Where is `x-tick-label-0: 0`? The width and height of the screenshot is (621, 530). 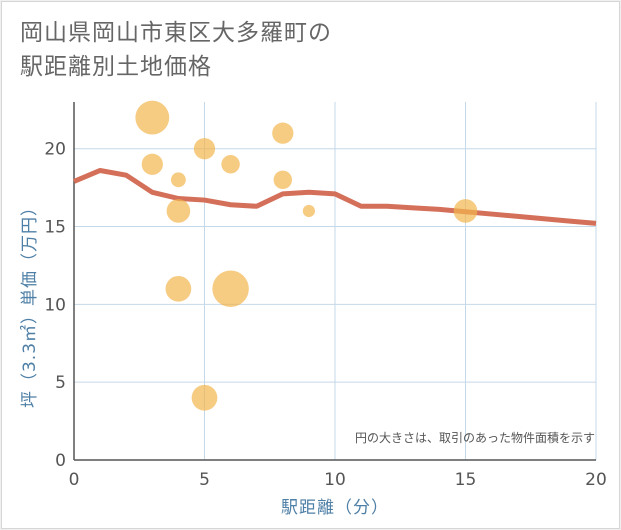
x-tick-label-0: 0 is located at coordinates (74, 480).